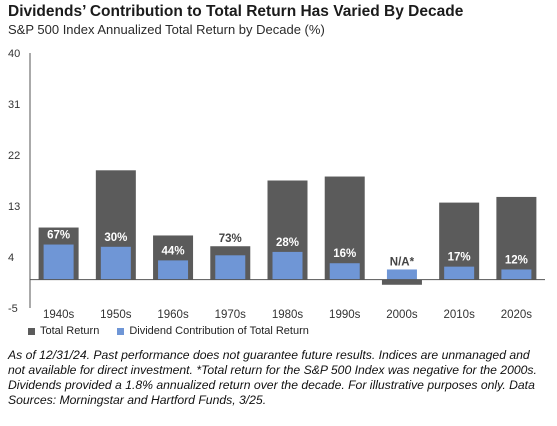 The image size is (557, 426). Describe the element at coordinates (287, 243) in the screenshot. I see `bar-percent-label: 28%` at that location.